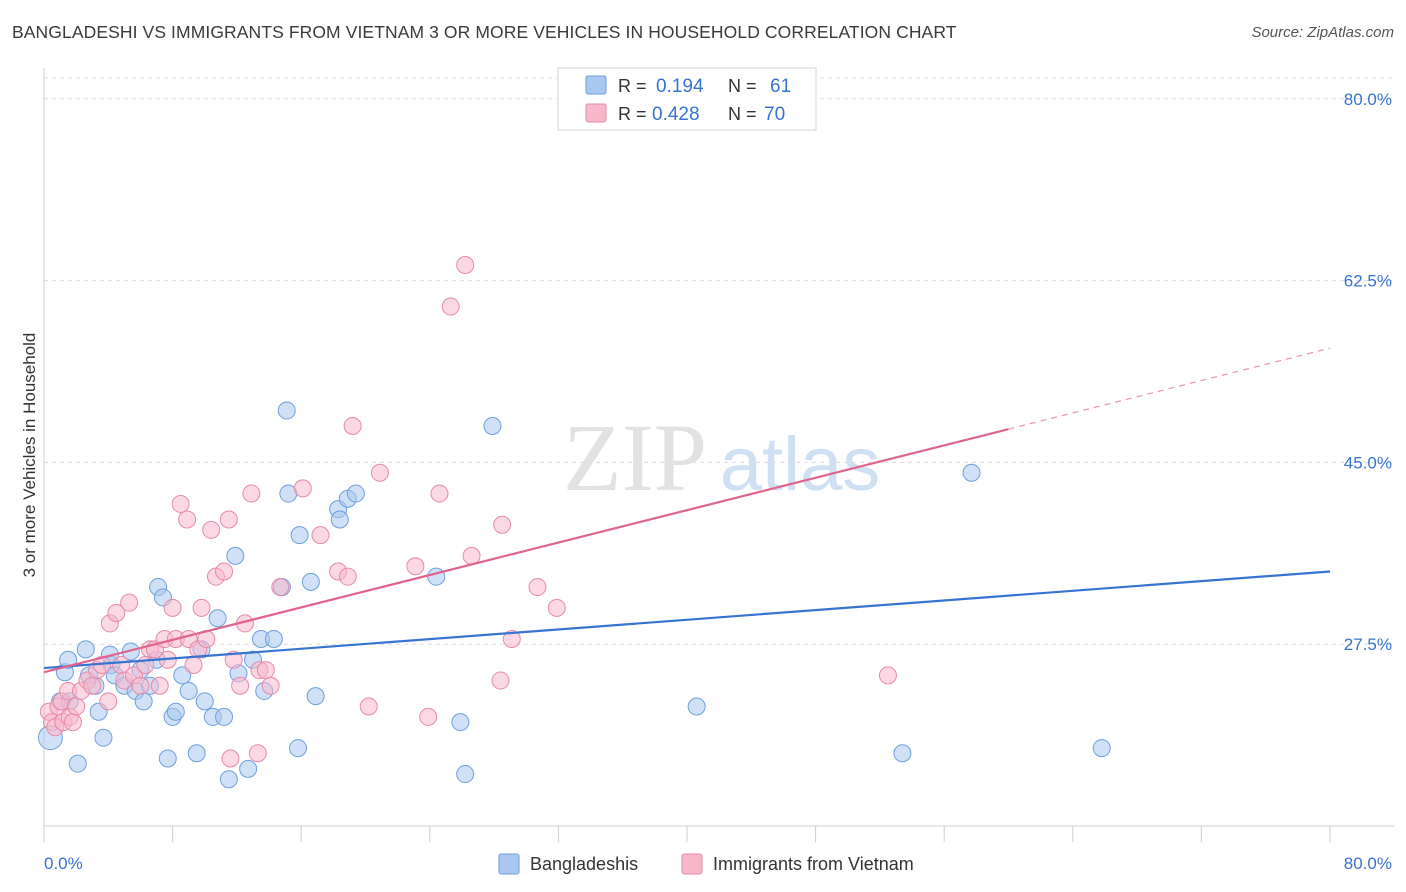 This screenshot has height=892, width=1406. Describe the element at coordinates (596, 85) in the screenshot. I see `legend-swatch-bangladeshis` at that location.